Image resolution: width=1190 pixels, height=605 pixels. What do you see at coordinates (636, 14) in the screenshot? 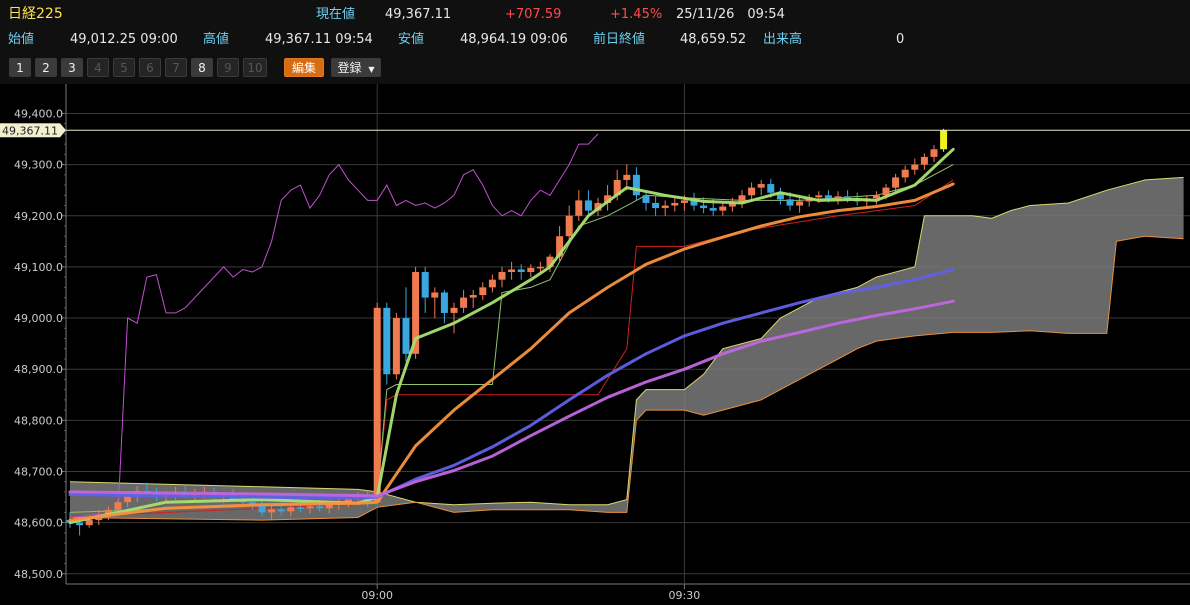
I see `price-change-percent: +1.45%` at bounding box center [636, 14].